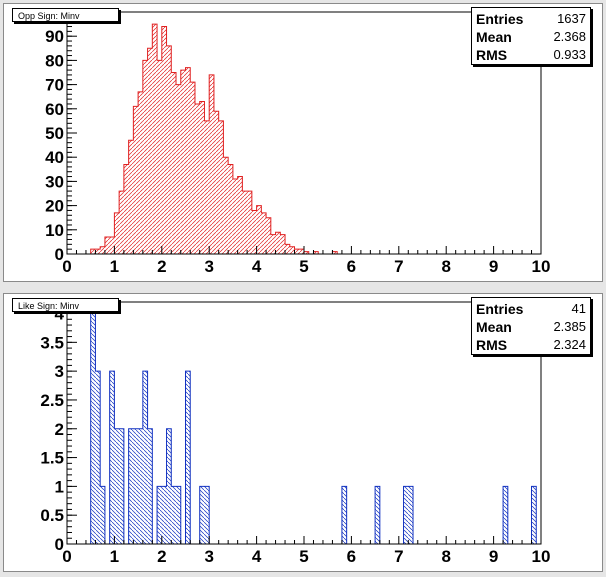 Image resolution: width=606 pixels, height=577 pixels. Describe the element at coordinates (257, 266) in the screenshot. I see `x-tick-label: 4` at that location.